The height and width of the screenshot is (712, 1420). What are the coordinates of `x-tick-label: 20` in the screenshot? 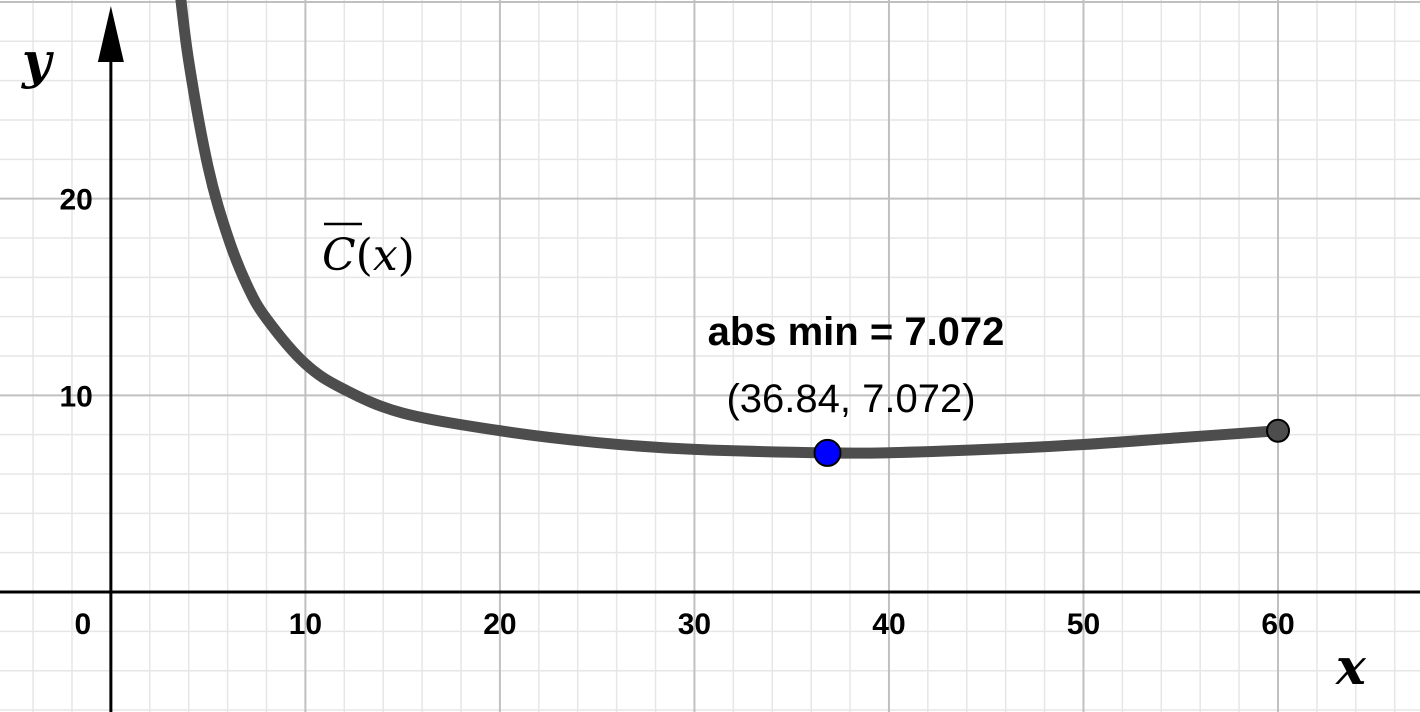 It's located at (499, 624).